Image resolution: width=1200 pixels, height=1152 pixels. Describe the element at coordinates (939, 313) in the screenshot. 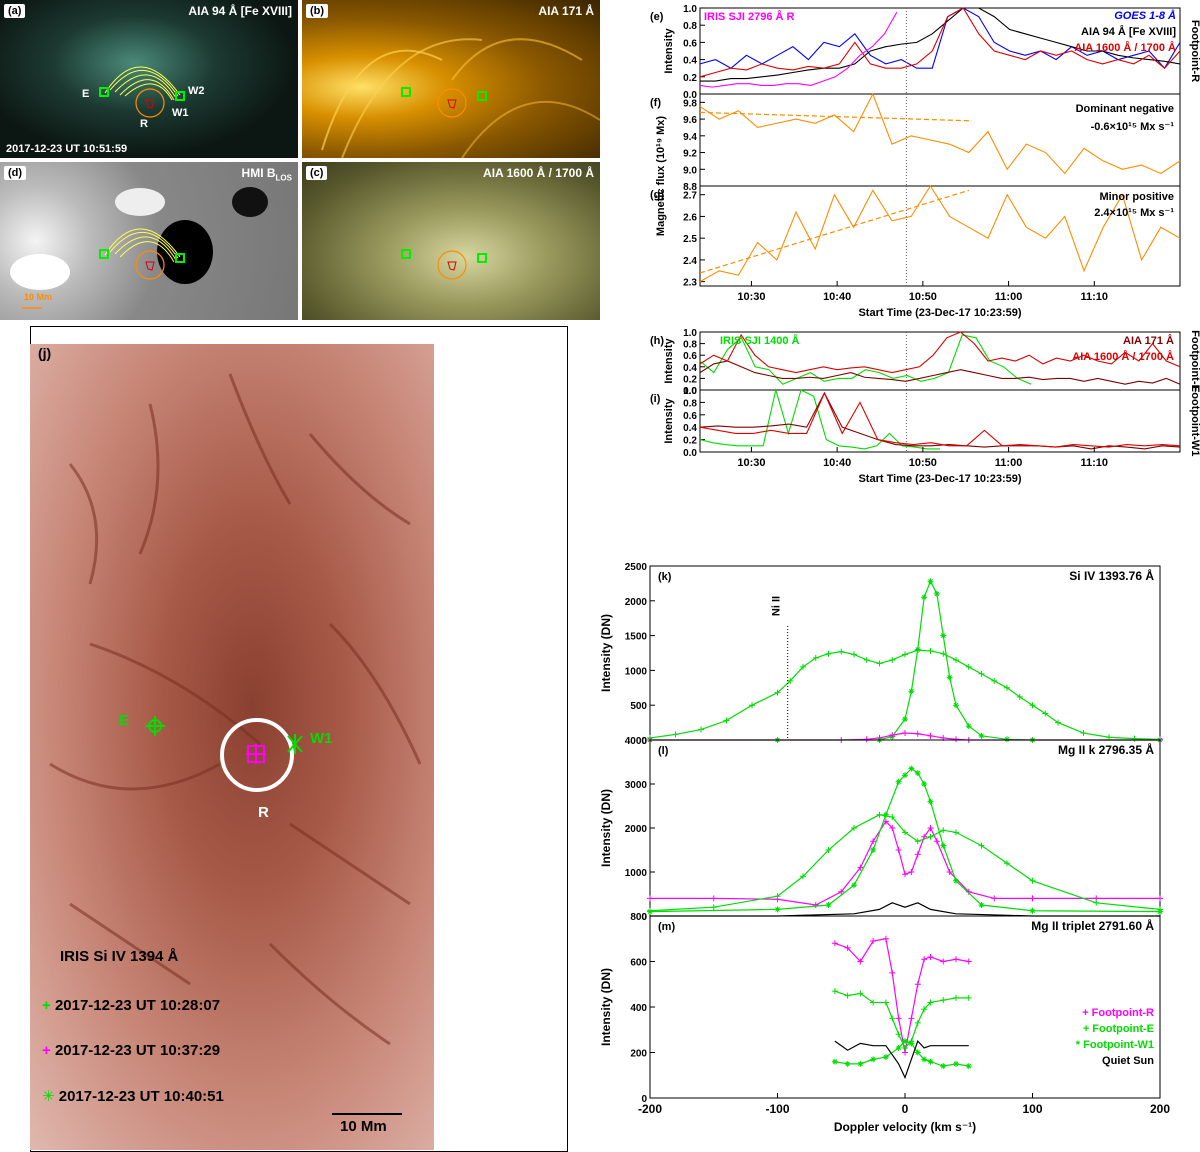

I see `chart-g-xlabel: Start Time (23-Dec-17 10:23:59)` at that location.